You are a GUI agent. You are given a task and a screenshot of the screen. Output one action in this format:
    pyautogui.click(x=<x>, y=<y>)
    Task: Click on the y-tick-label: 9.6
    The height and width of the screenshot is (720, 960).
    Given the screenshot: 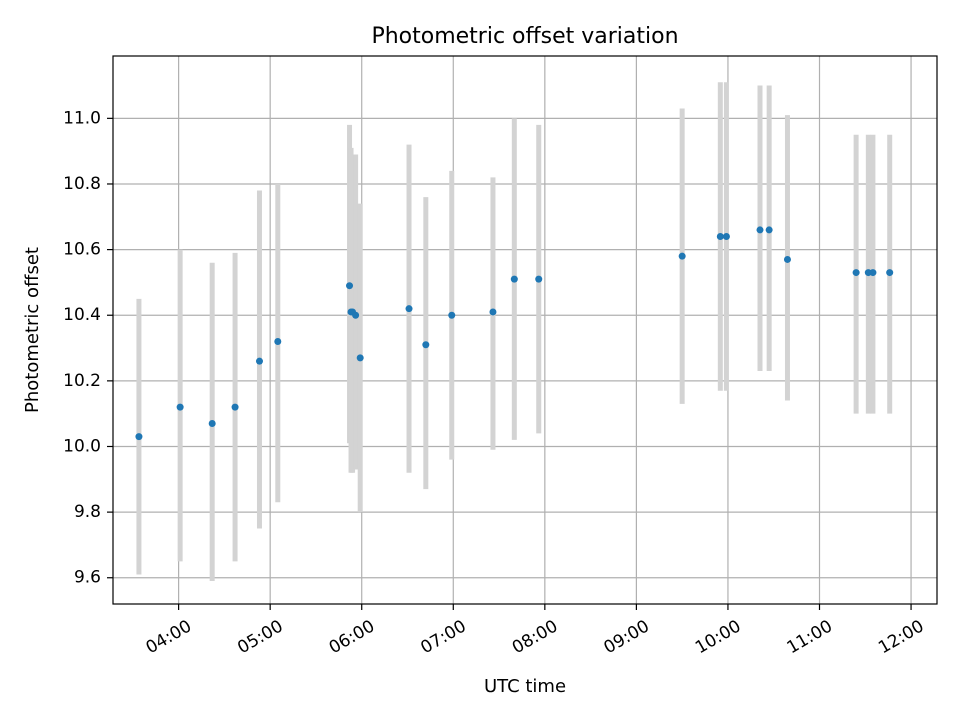 What is the action you would take?
    pyautogui.click(x=87, y=578)
    